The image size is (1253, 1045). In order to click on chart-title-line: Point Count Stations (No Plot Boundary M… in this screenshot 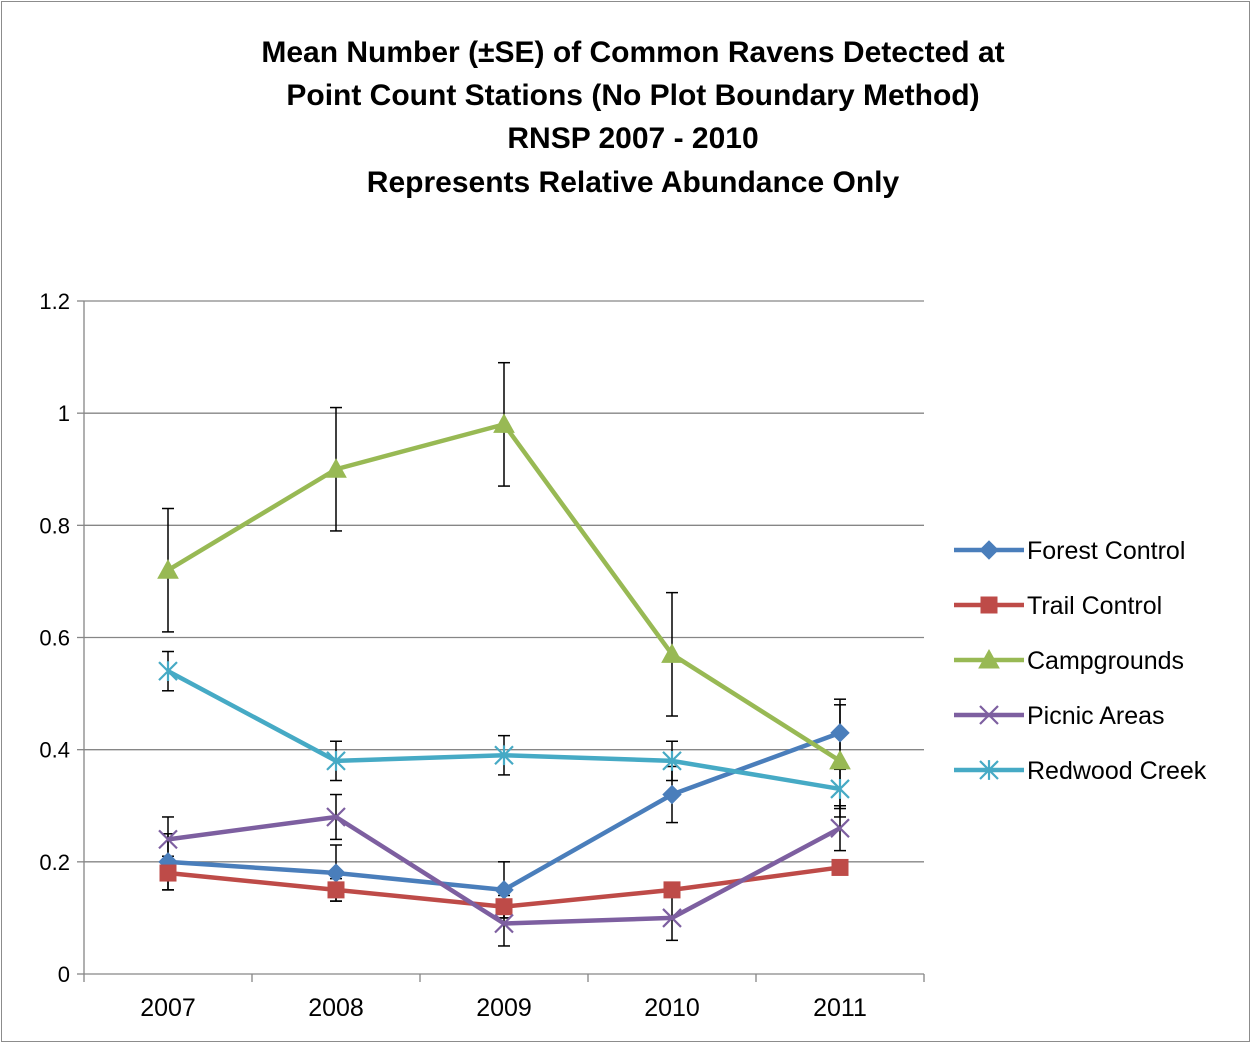, I will do `click(632, 95)`.